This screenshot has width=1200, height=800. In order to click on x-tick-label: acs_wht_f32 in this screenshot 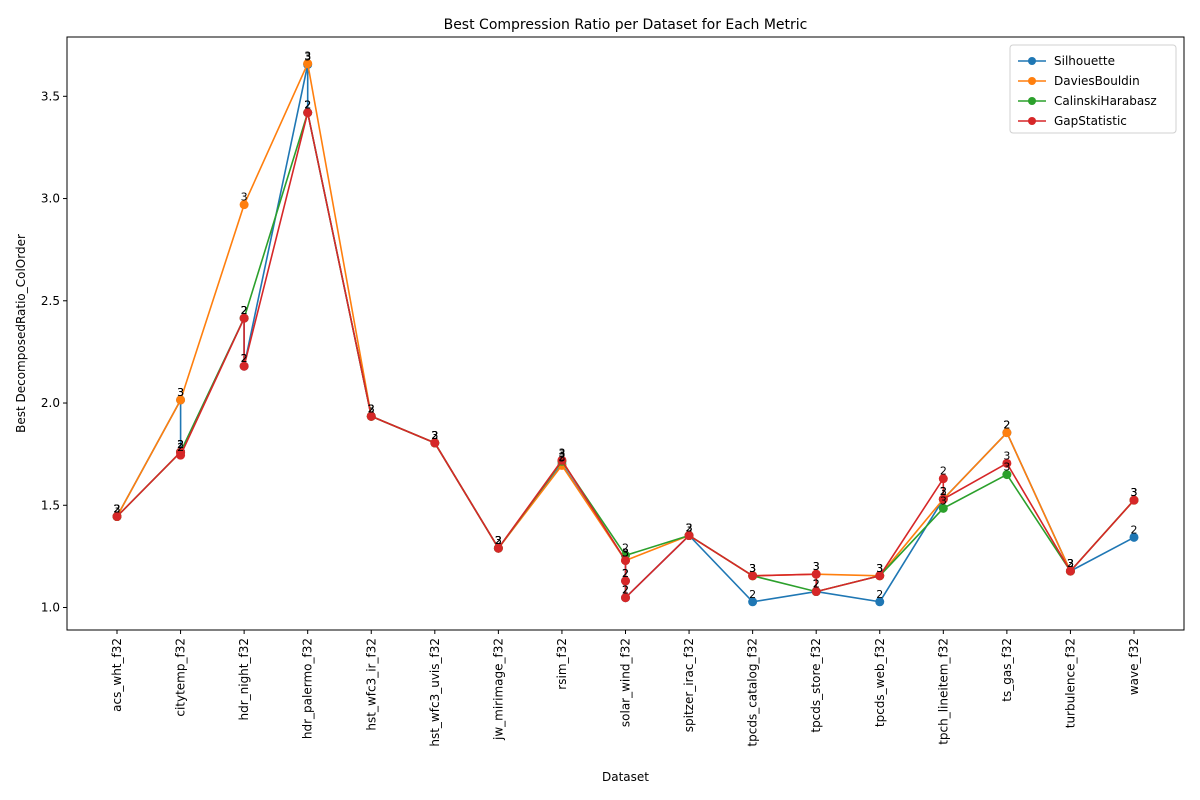, I will do `click(117, 675)`.